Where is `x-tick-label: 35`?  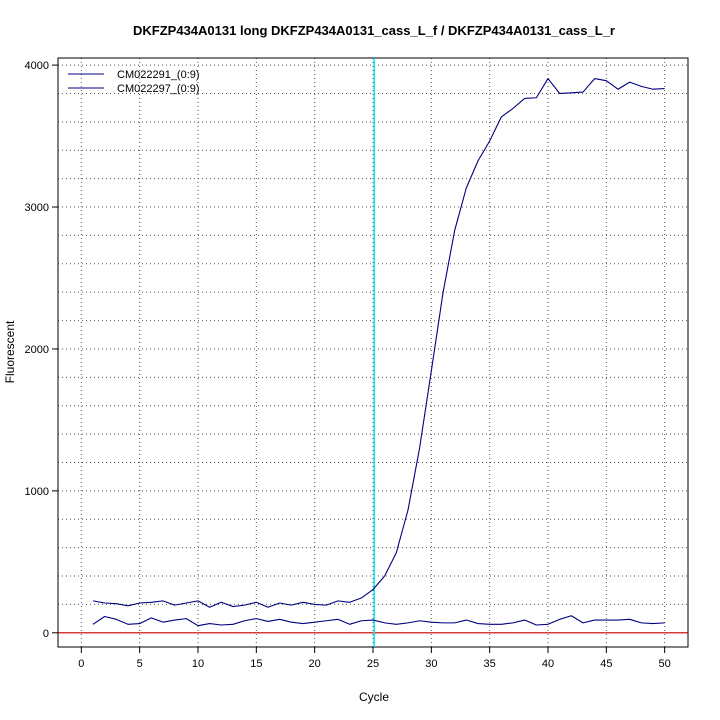 x-tick-label: 35 is located at coordinates (490, 664).